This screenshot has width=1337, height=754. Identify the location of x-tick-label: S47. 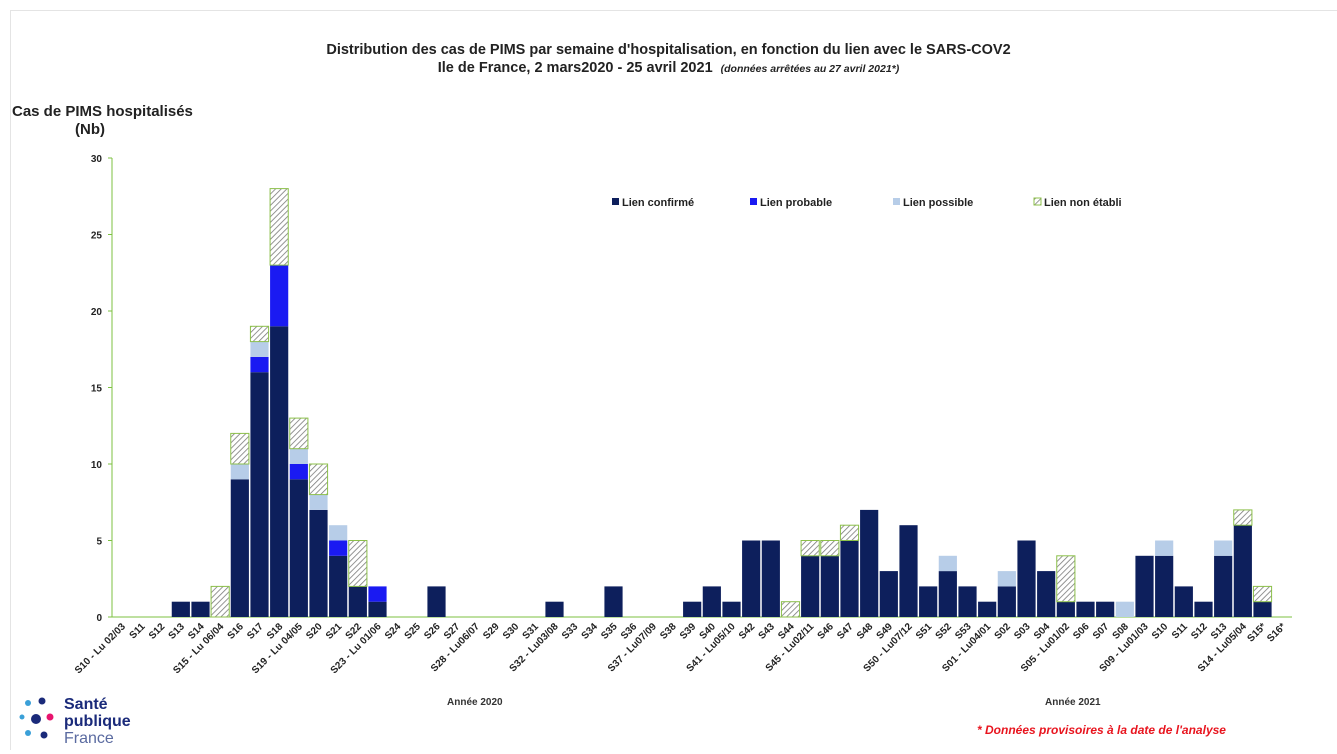
(845, 631).